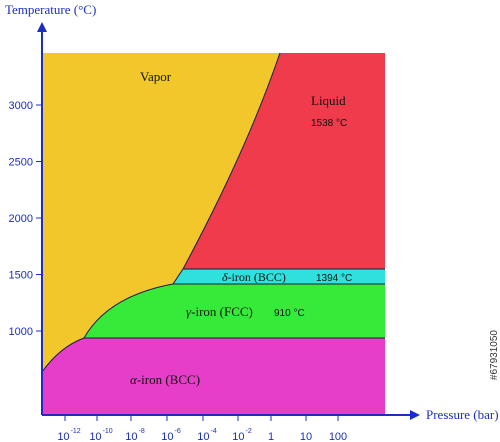 The width and height of the screenshot is (500, 442). I want to click on label-liquid: Liquid, so click(328, 100).